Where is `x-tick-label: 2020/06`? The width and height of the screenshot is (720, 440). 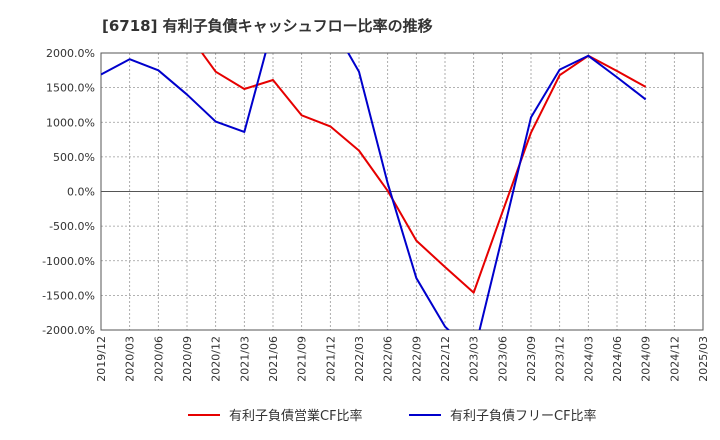 x-tick-label: 2020/06 is located at coordinates (158, 359).